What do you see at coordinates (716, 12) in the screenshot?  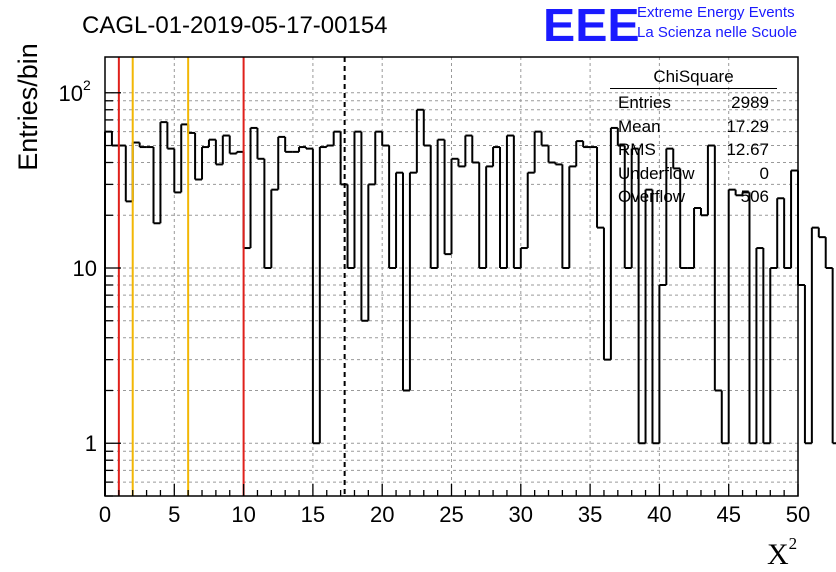 I see `logo-tagline-1: Extreme Energy Events` at bounding box center [716, 12].